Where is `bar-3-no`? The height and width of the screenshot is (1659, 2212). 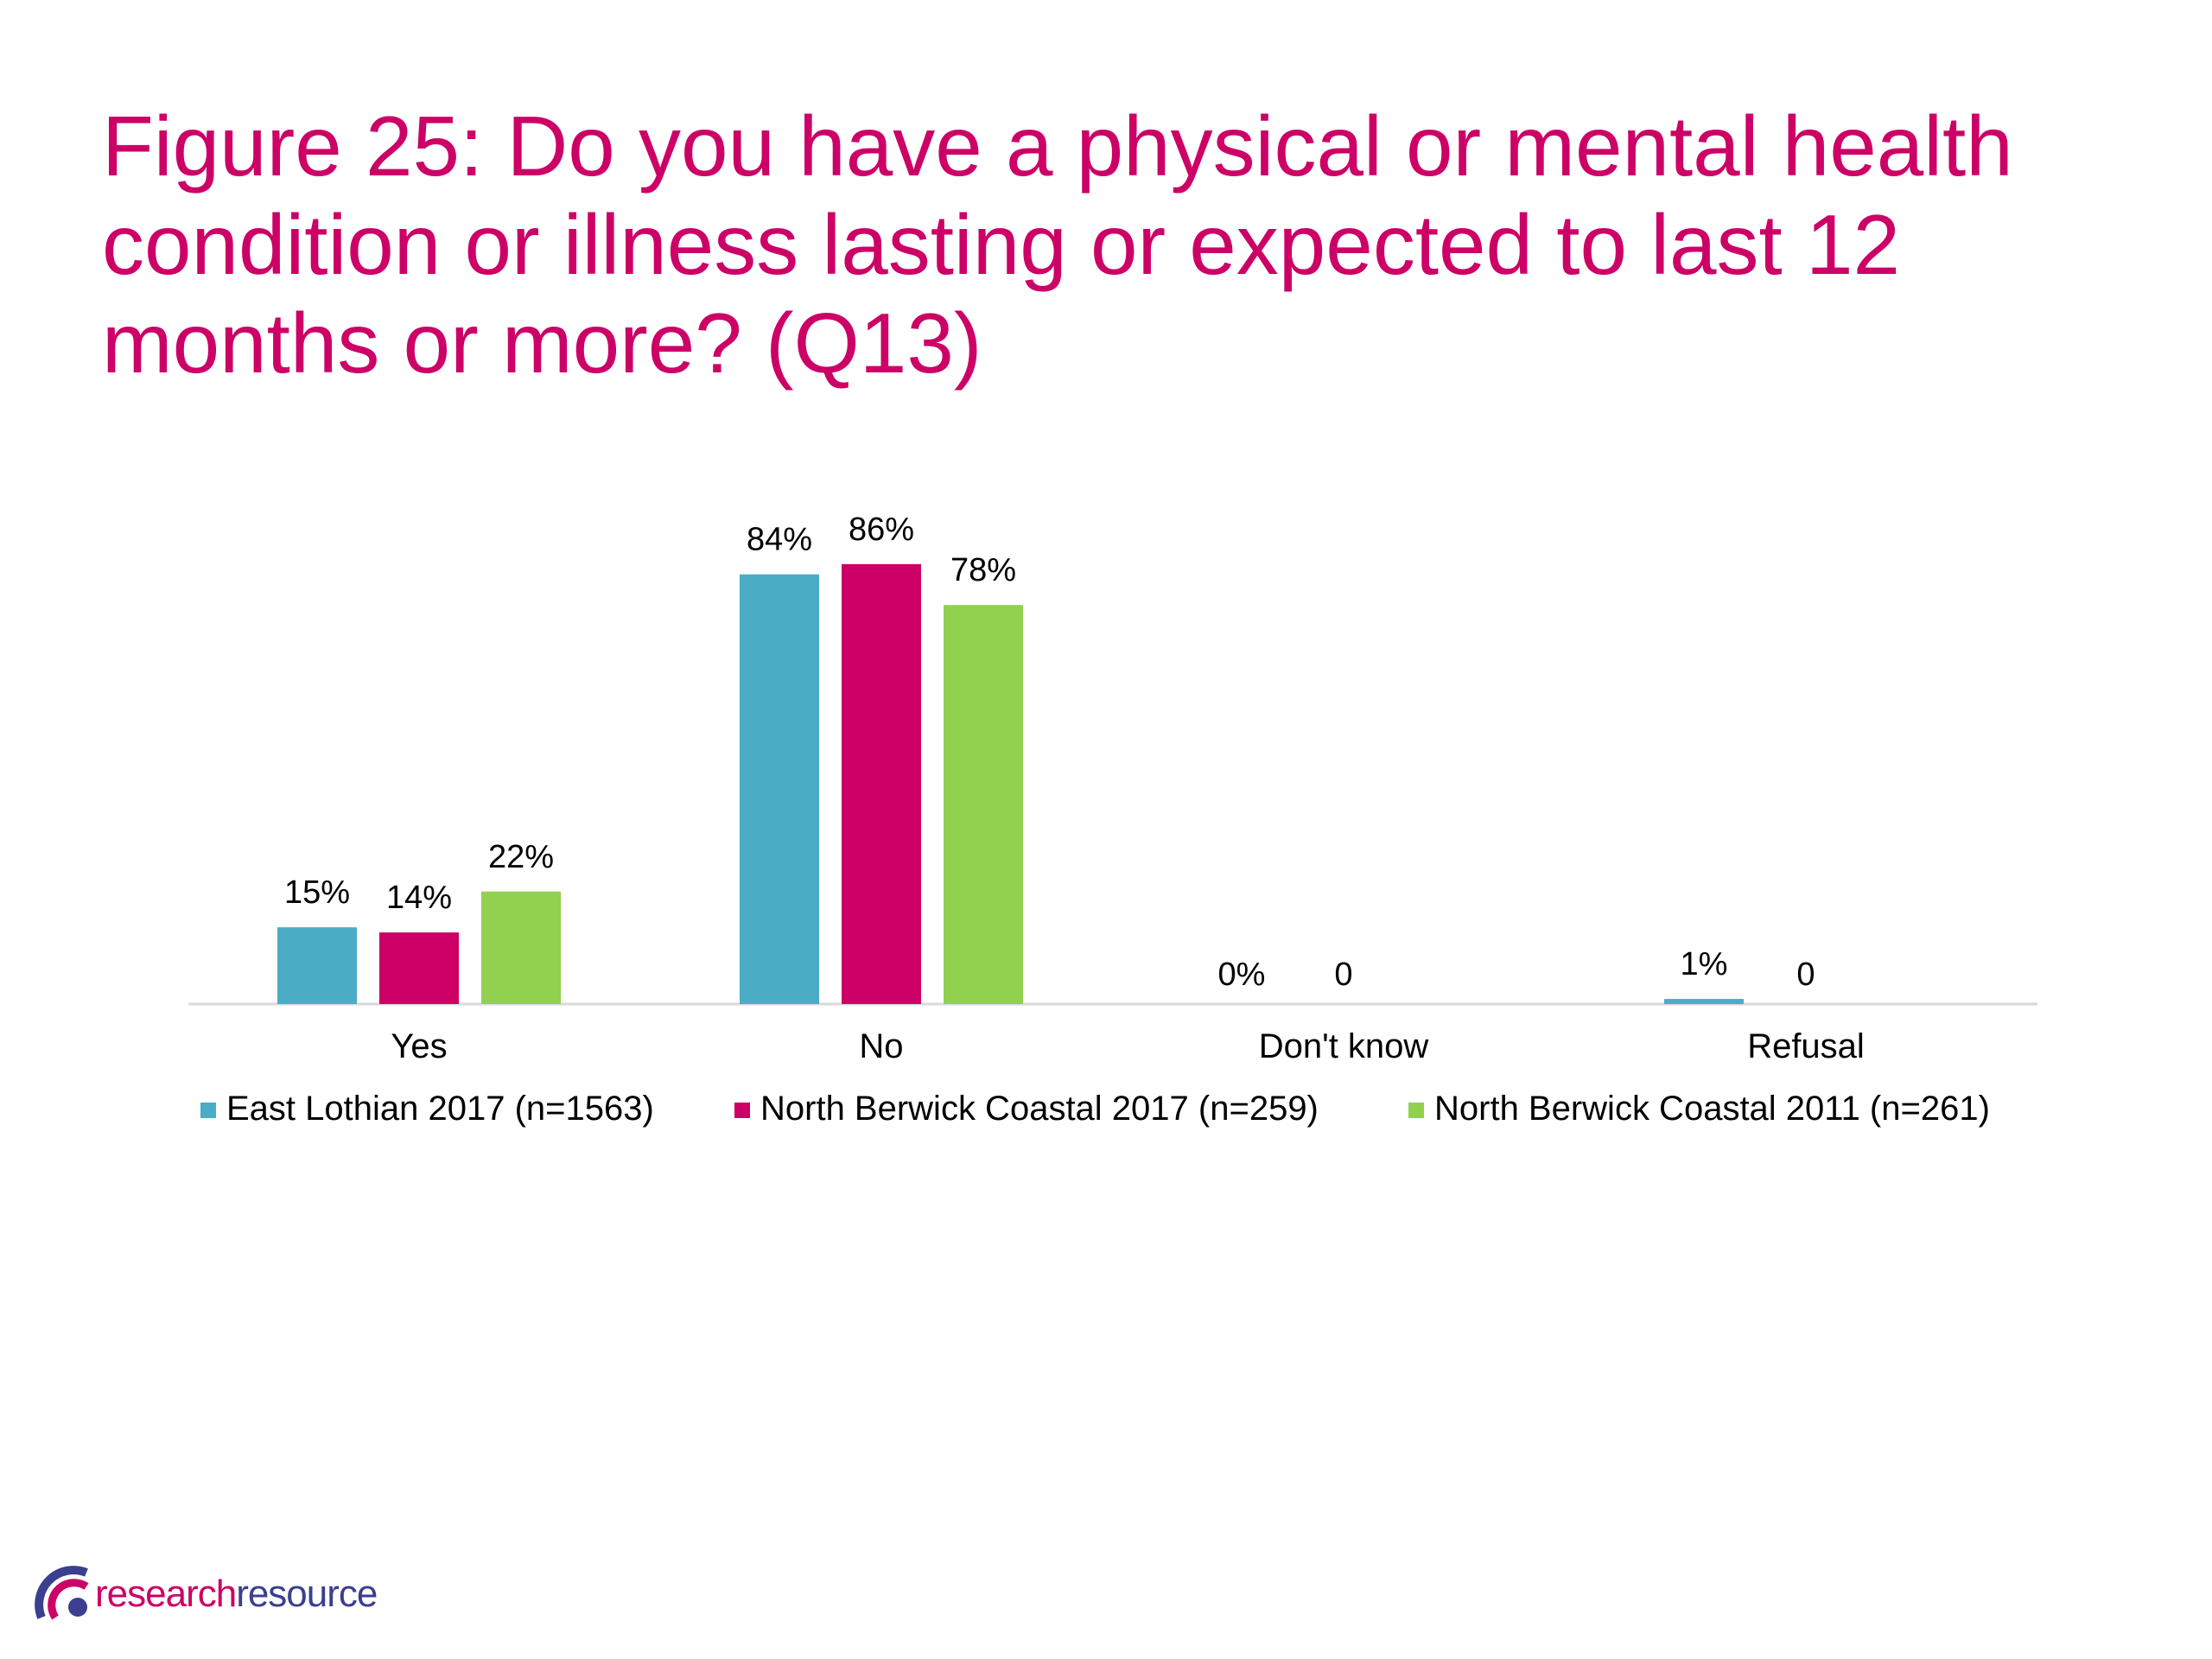
bar-3-no is located at coordinates (983, 804).